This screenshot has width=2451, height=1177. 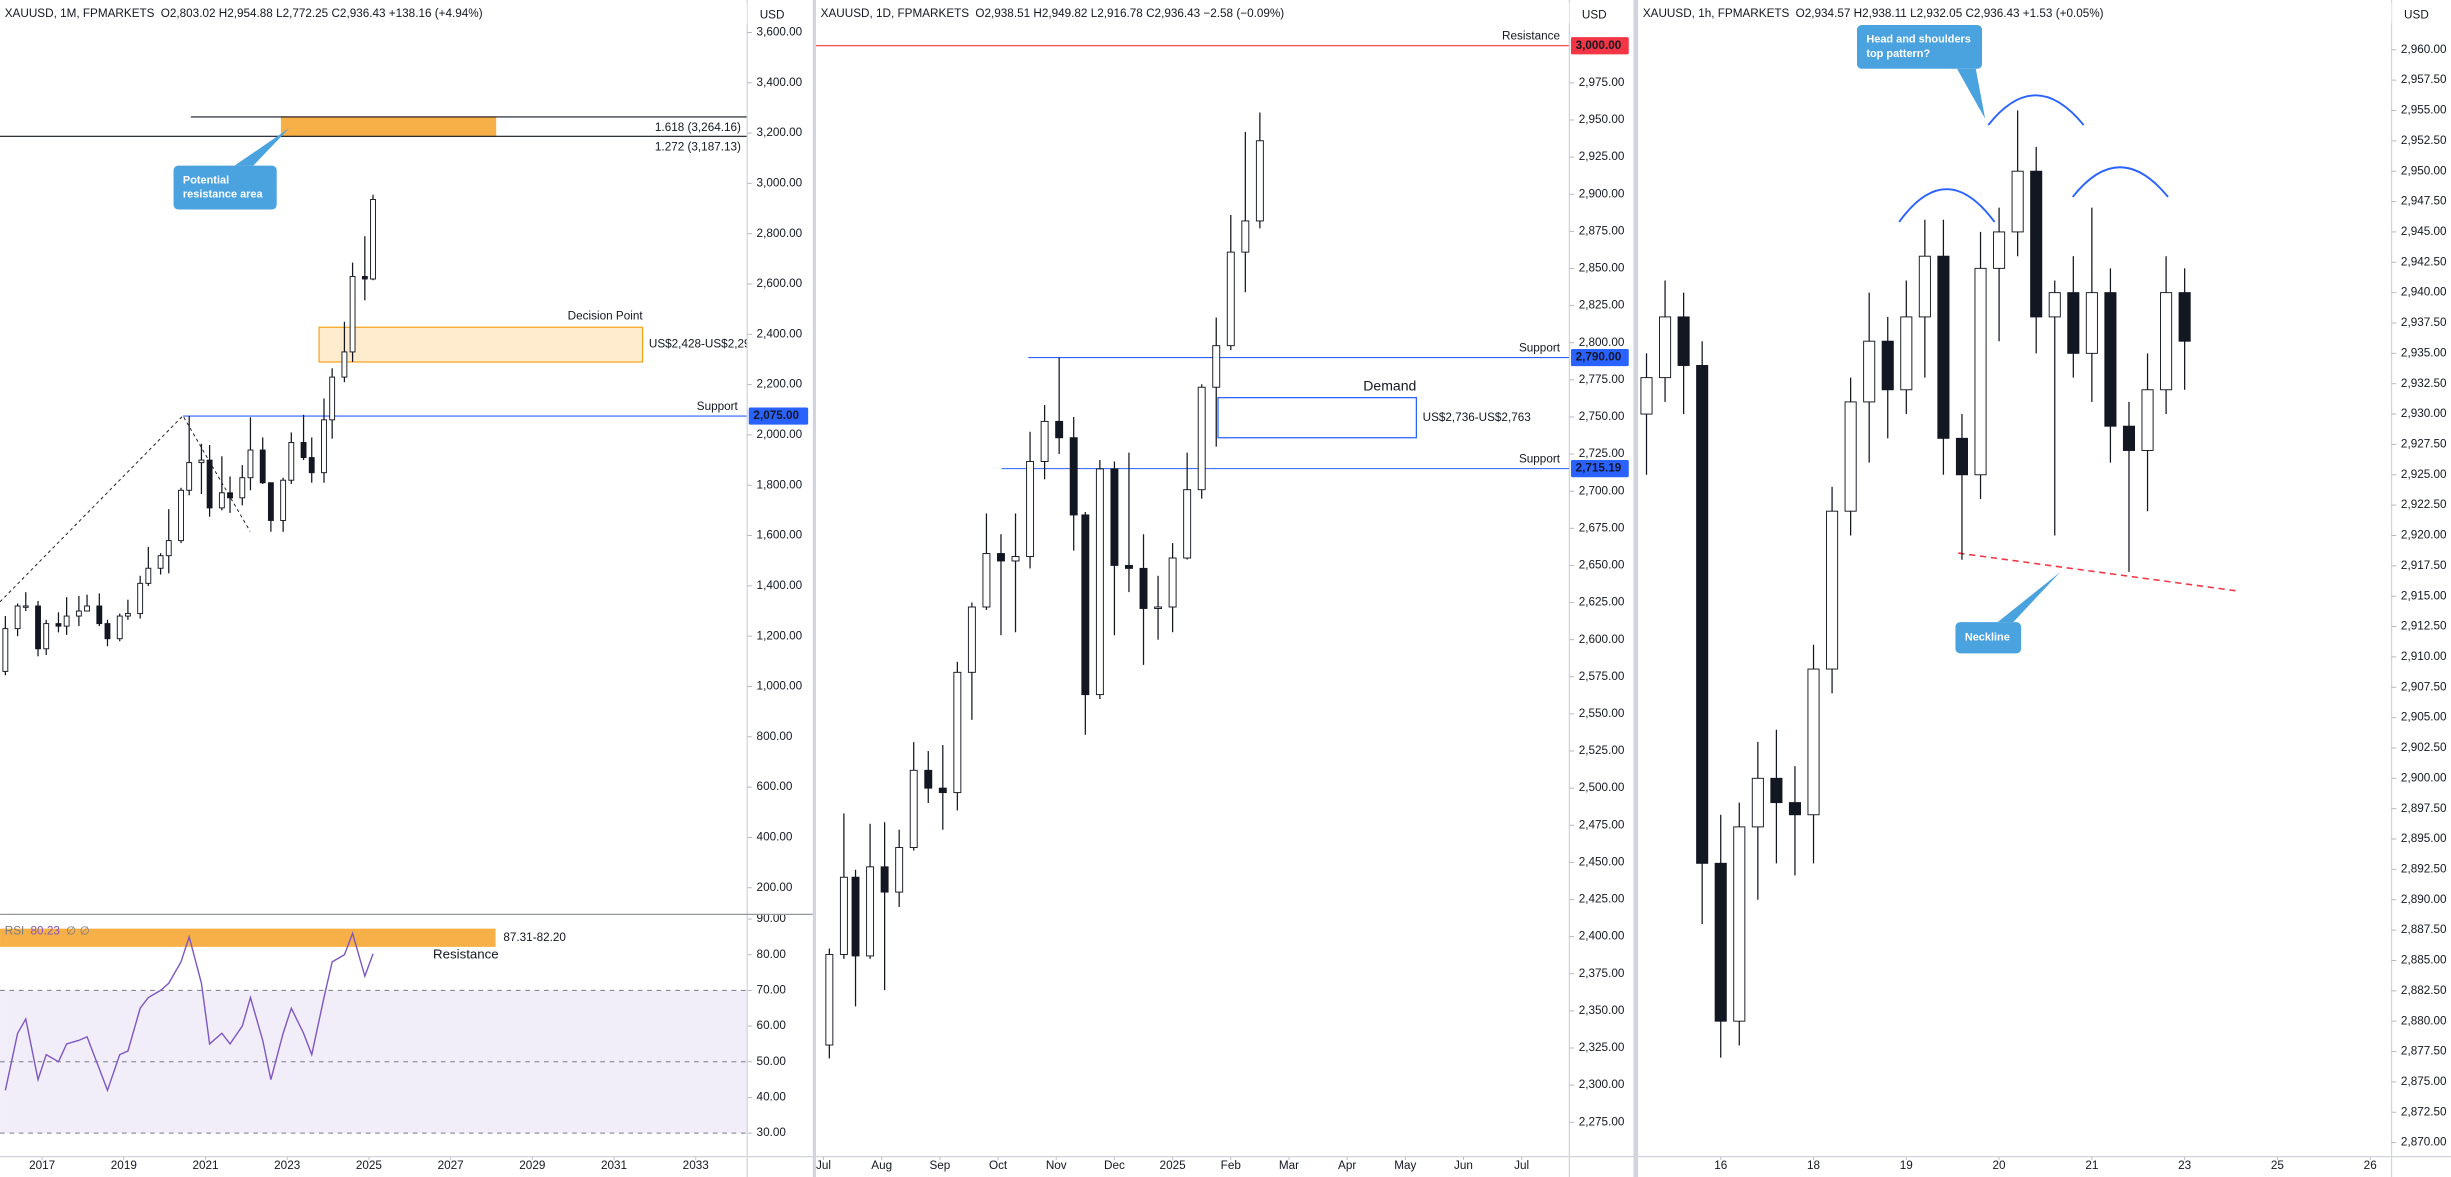 What do you see at coordinates (696, 1165) in the screenshot?
I see `x-tick-label: 2033` at bounding box center [696, 1165].